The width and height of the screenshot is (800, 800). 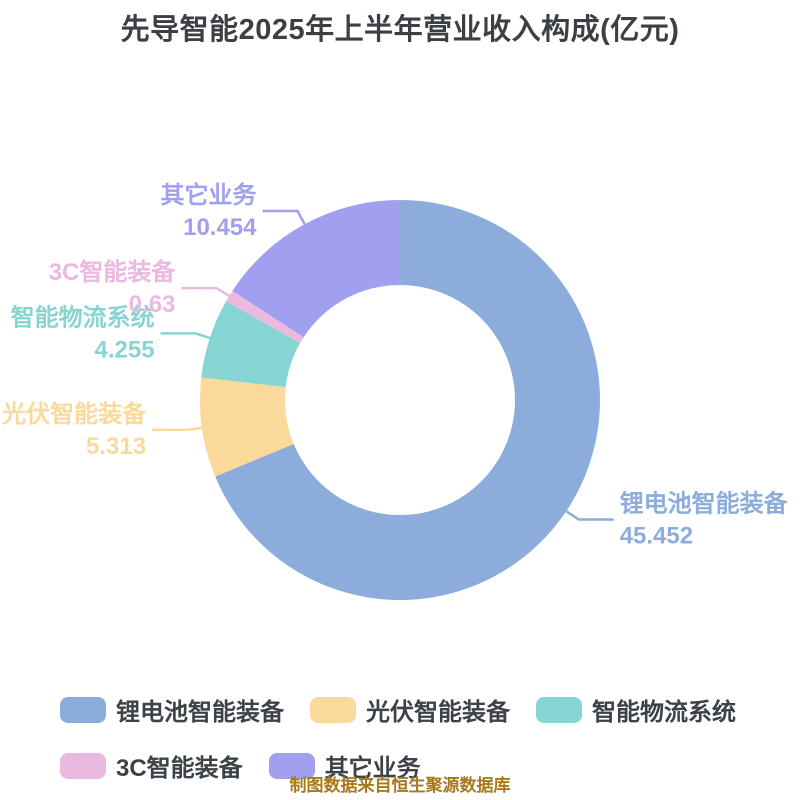 What do you see at coordinates (664, 712) in the screenshot?
I see `legend-label-2: 智能物流系统` at bounding box center [664, 712].